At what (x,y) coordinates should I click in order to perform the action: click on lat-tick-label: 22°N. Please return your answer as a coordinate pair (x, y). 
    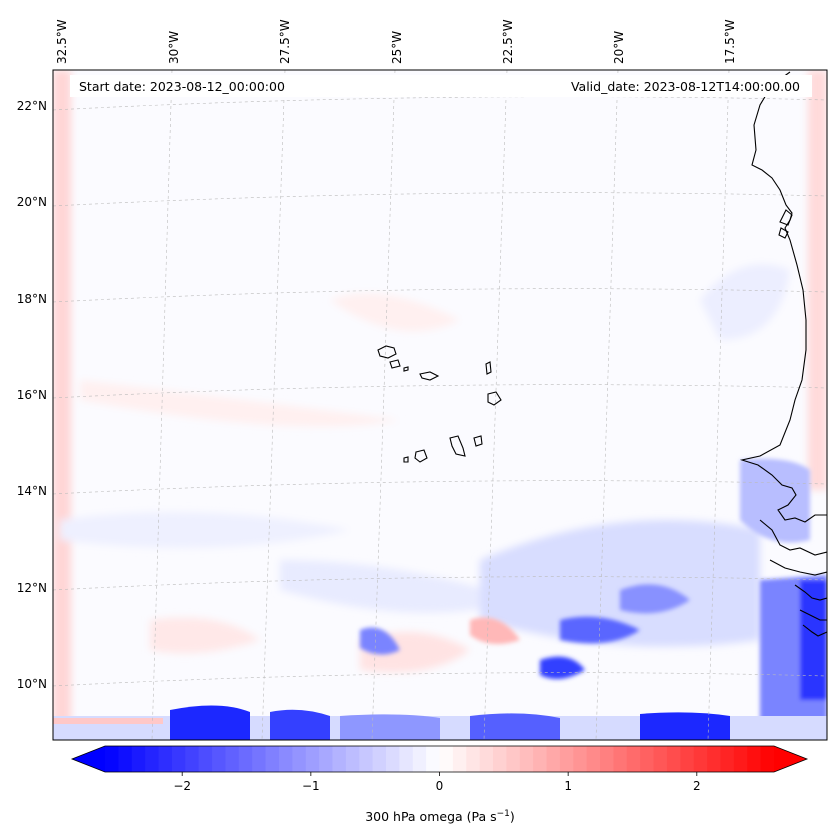
    Looking at the image, I should click on (32, 106).